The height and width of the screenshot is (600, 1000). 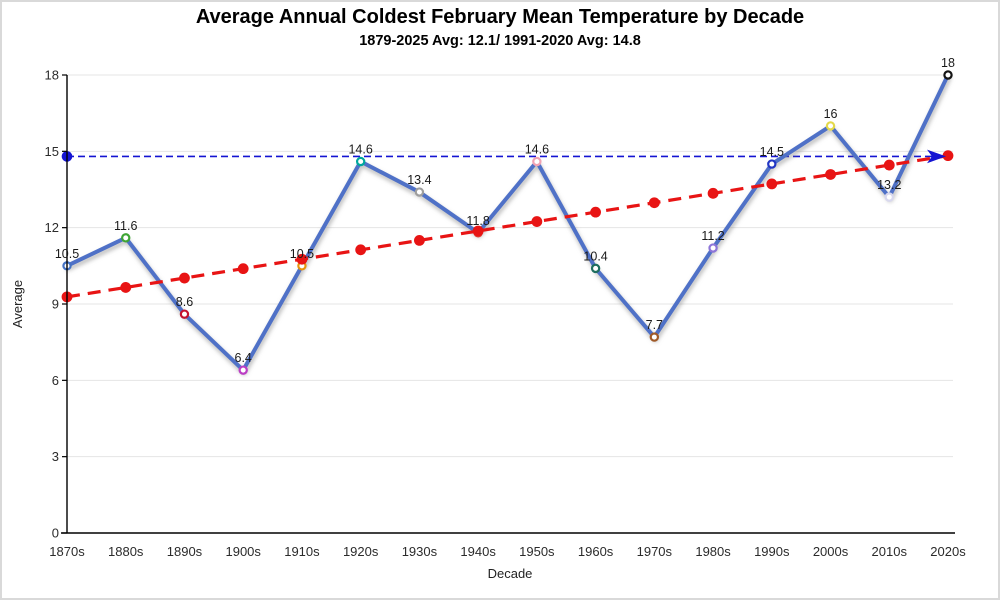 What do you see at coordinates (772, 152) in the screenshot?
I see `data-label-1990s: 14.5` at bounding box center [772, 152].